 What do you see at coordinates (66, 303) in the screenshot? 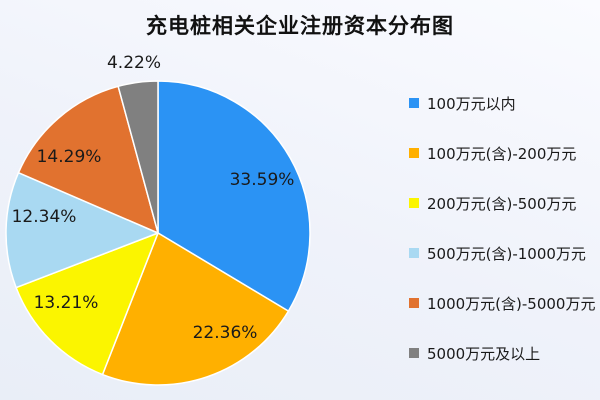
I see `slice-label-2: 13.21%` at bounding box center [66, 303].